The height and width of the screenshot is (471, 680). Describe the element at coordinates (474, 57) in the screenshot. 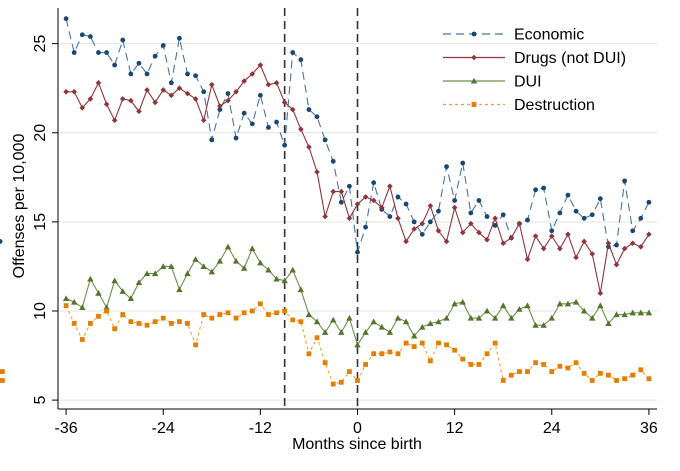

I see `legend-marker-drugs-not-dui` at that location.